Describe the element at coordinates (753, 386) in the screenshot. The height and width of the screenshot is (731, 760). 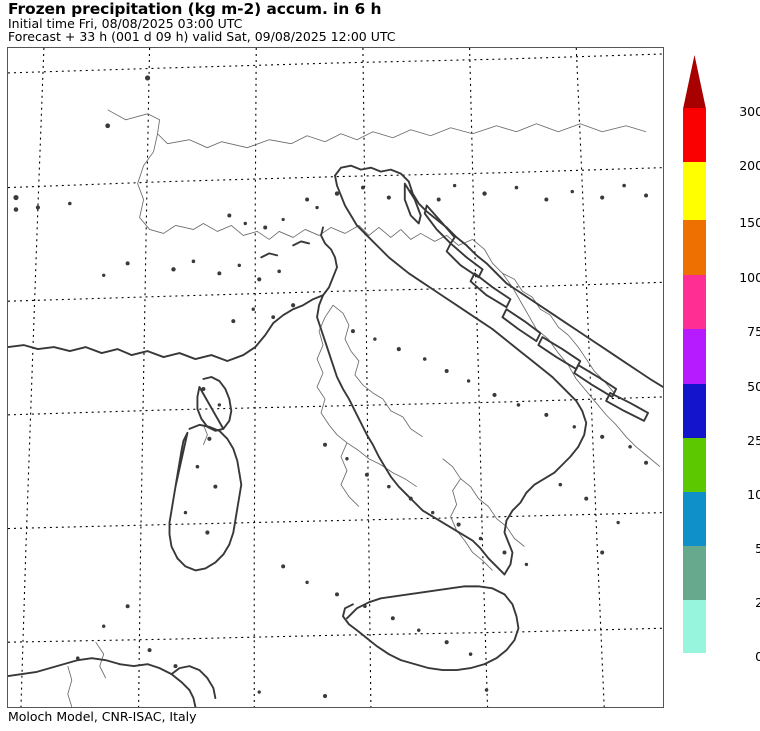
I see `colorbar-label-50: 50.0` at that location.